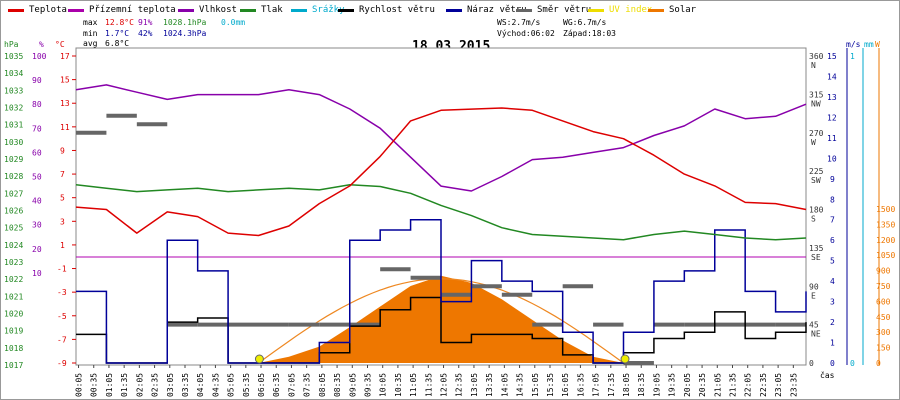  I want to click on time-tick-label: 22:05, so click(748, 385).